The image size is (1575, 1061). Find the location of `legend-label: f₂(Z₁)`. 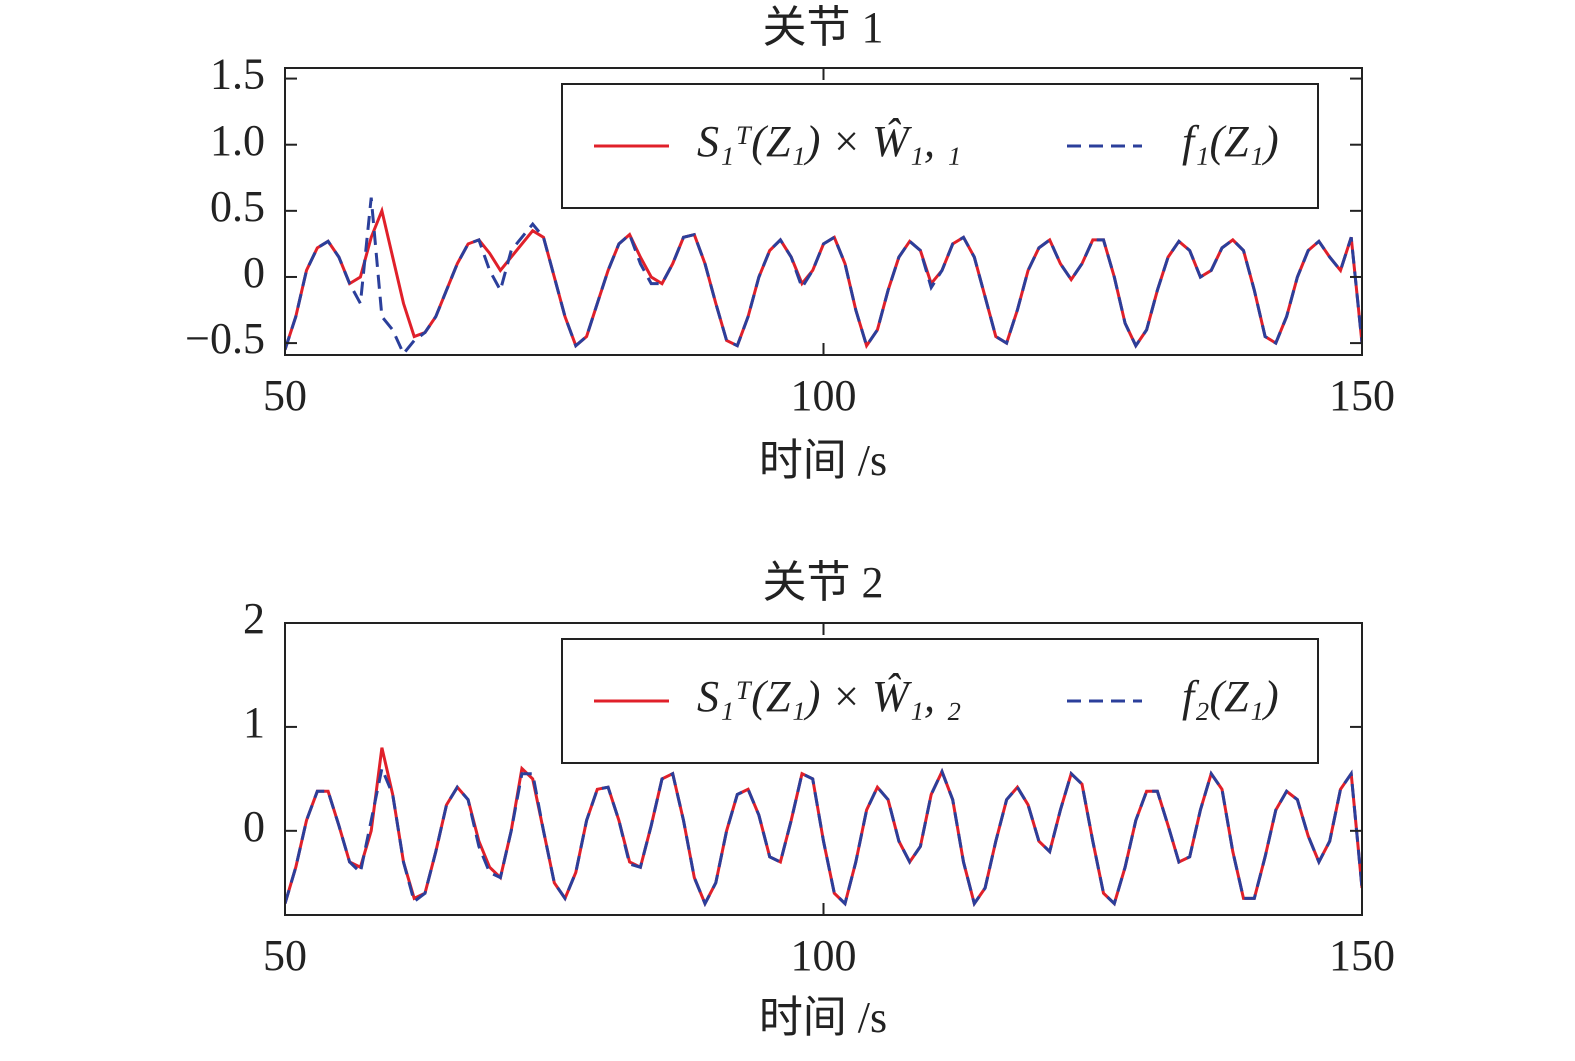

legend-label: f₂(Z₁) is located at coordinates (1230, 696).